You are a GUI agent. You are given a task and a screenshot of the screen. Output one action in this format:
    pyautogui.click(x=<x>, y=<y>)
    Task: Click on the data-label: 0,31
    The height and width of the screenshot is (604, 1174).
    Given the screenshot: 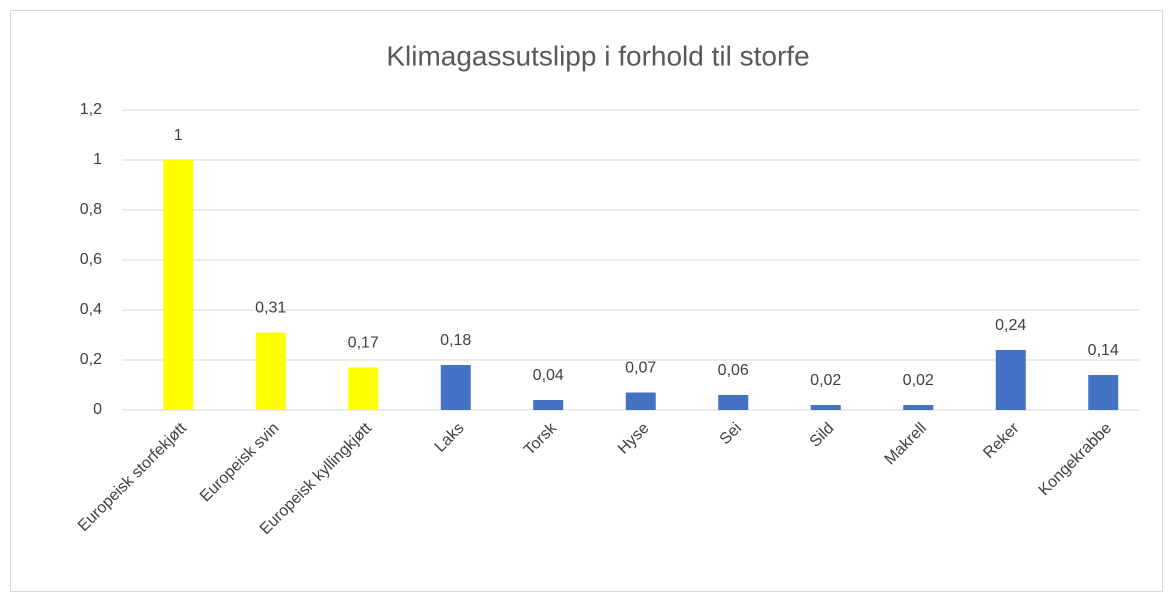 What is the action you would take?
    pyautogui.click(x=270, y=308)
    